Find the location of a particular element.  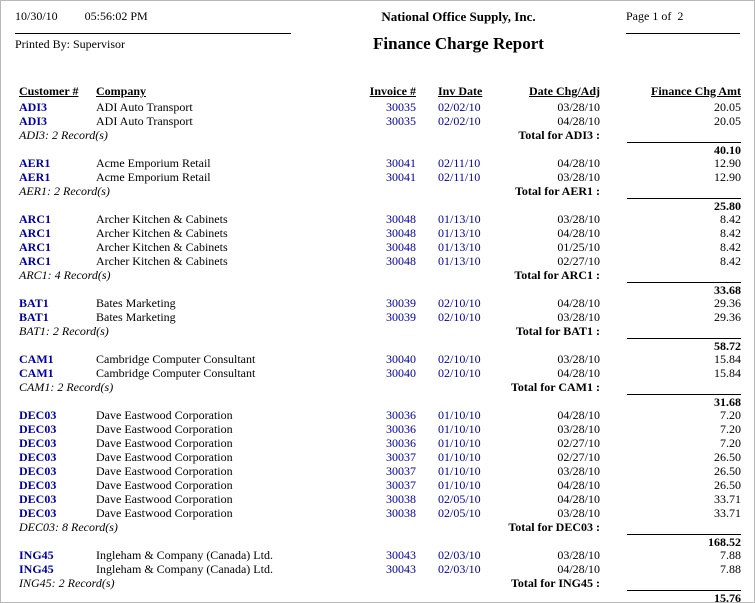

company-cell: Acme Emporium Retail is located at coordinates (153, 177).